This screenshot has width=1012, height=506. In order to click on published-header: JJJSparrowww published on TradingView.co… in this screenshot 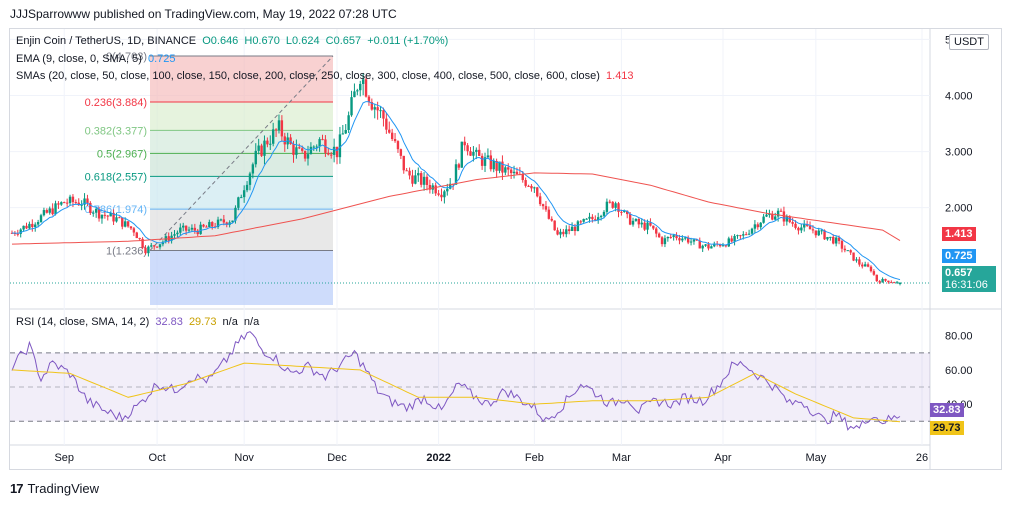, I will do `click(203, 14)`.